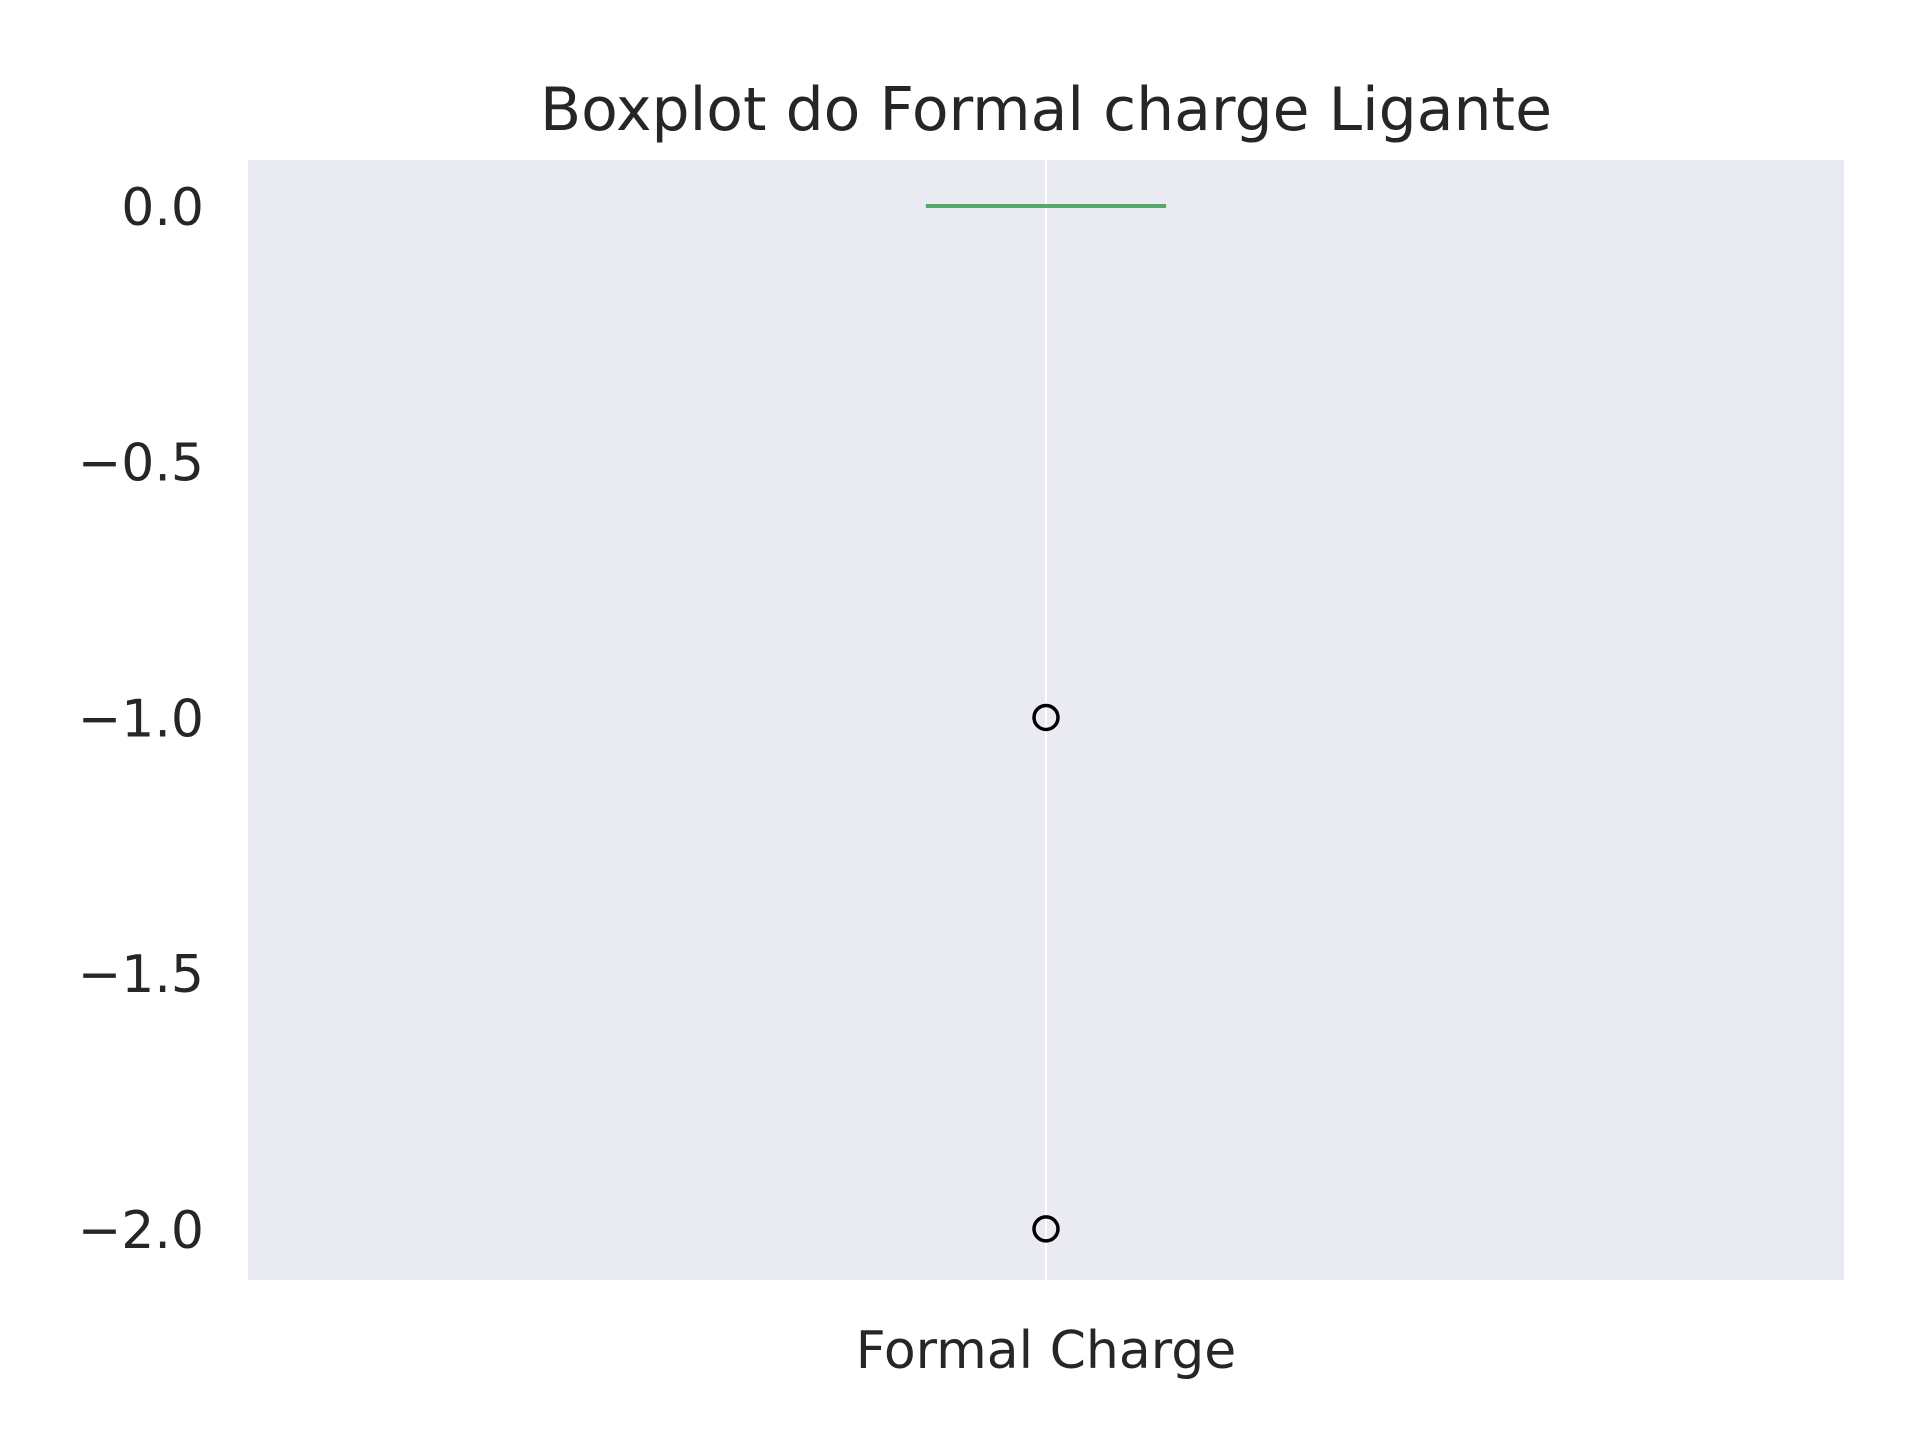 Image resolution: width=1920 pixels, height=1440 pixels. I want to click on box-layer, so click(1046, 723).